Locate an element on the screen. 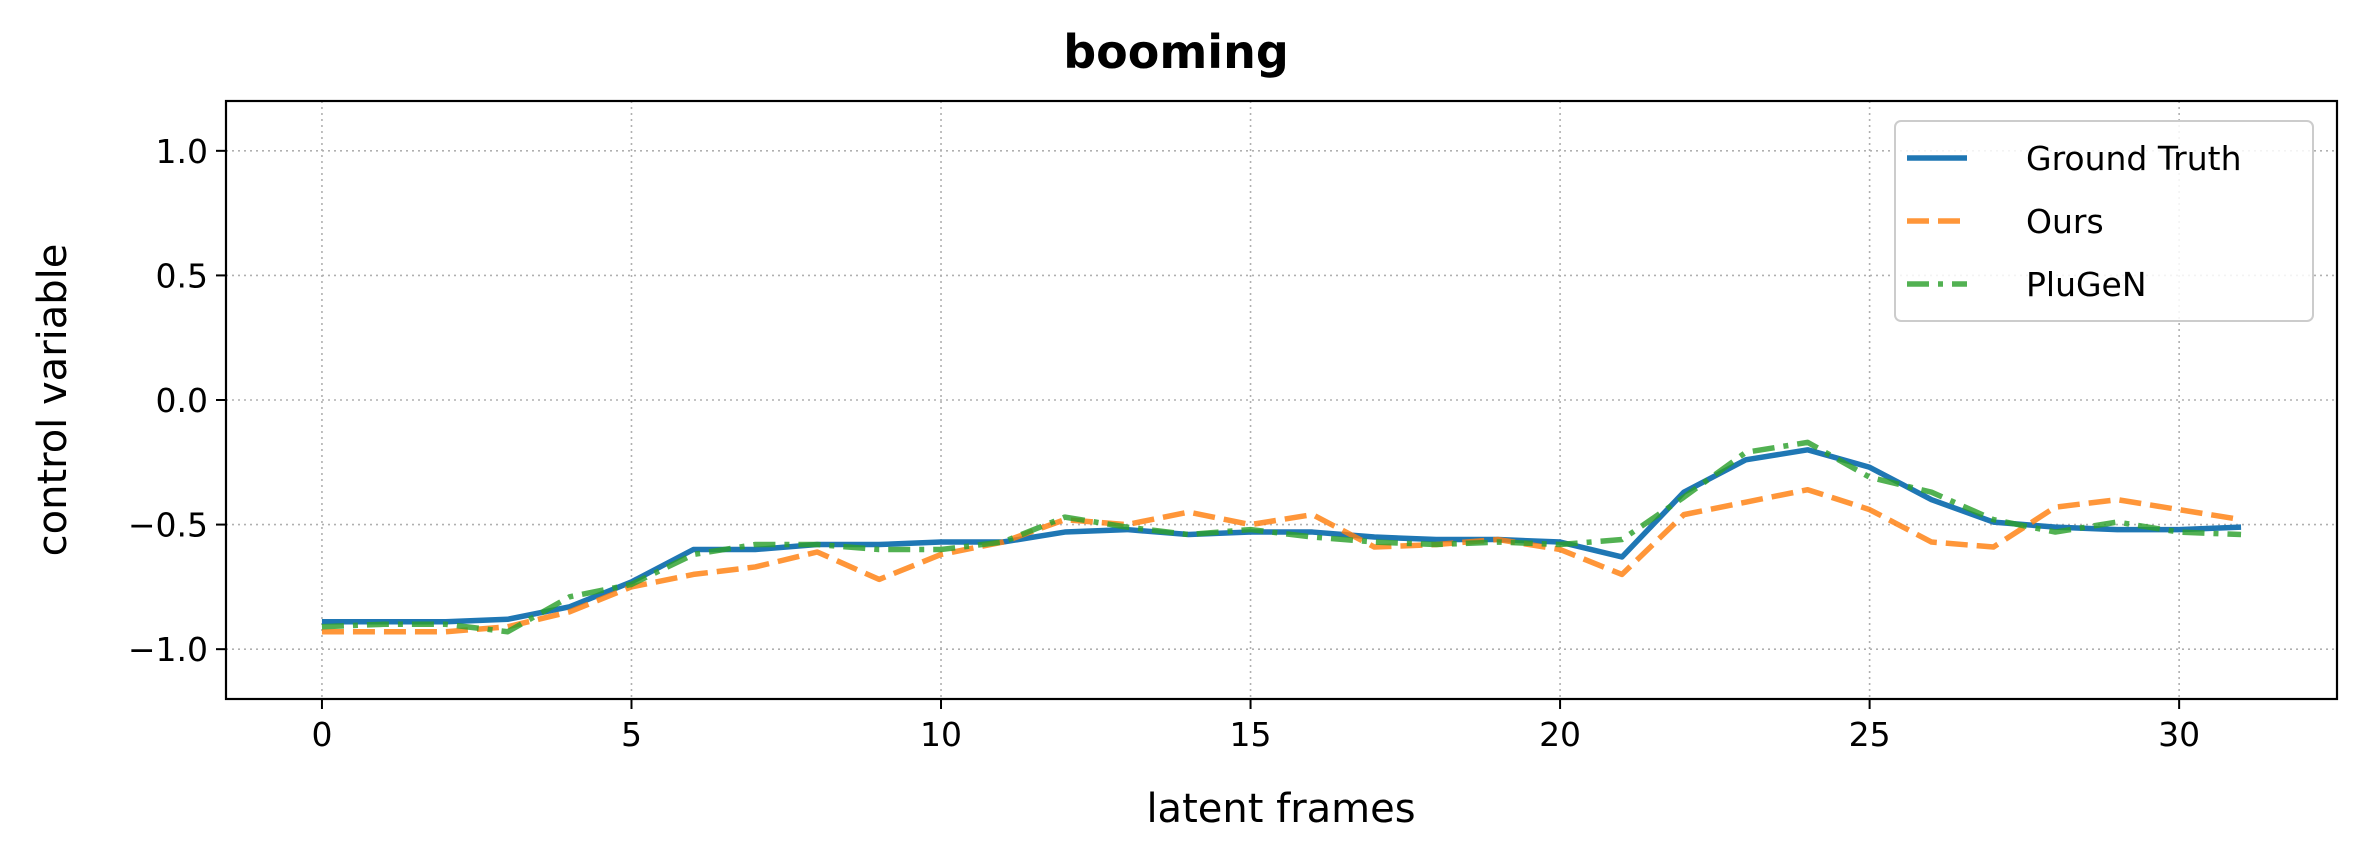 The image size is (2364, 864). x-tick-label: 20 is located at coordinates (1560, 734).